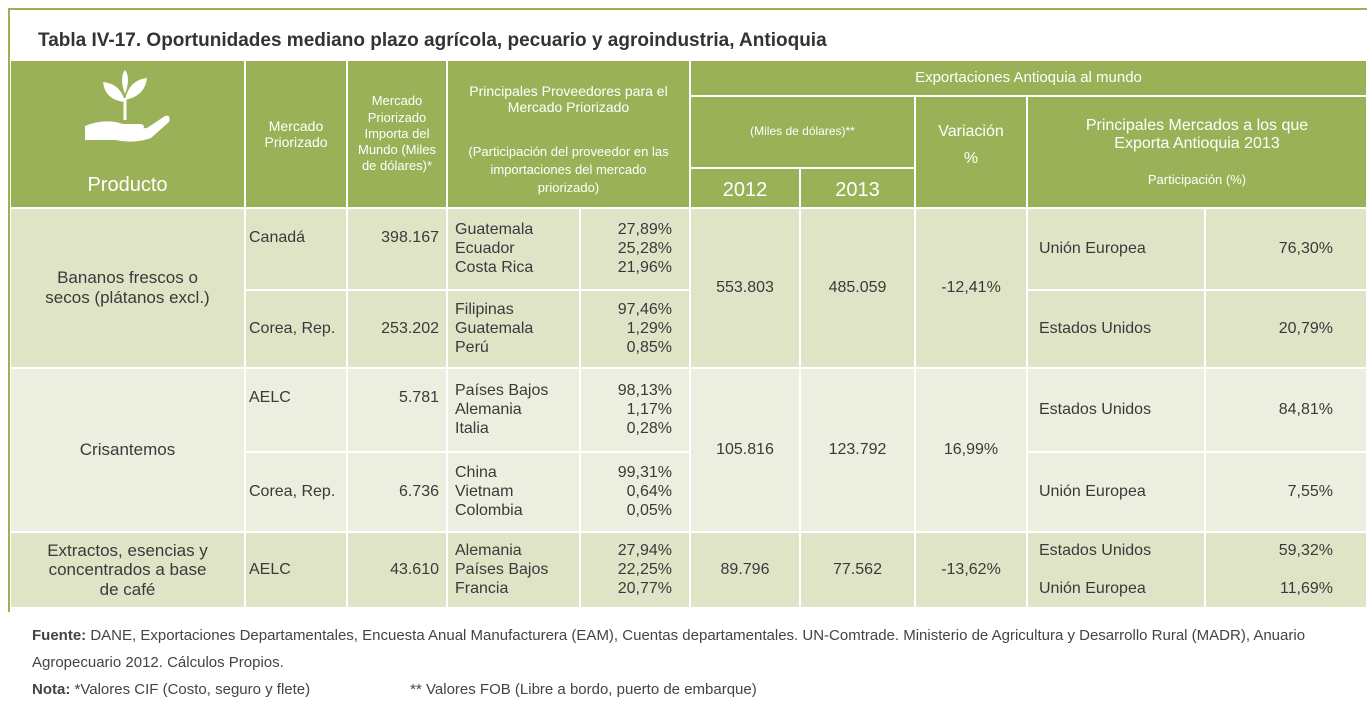  I want to click on supplier-name: Perú, so click(472, 347).